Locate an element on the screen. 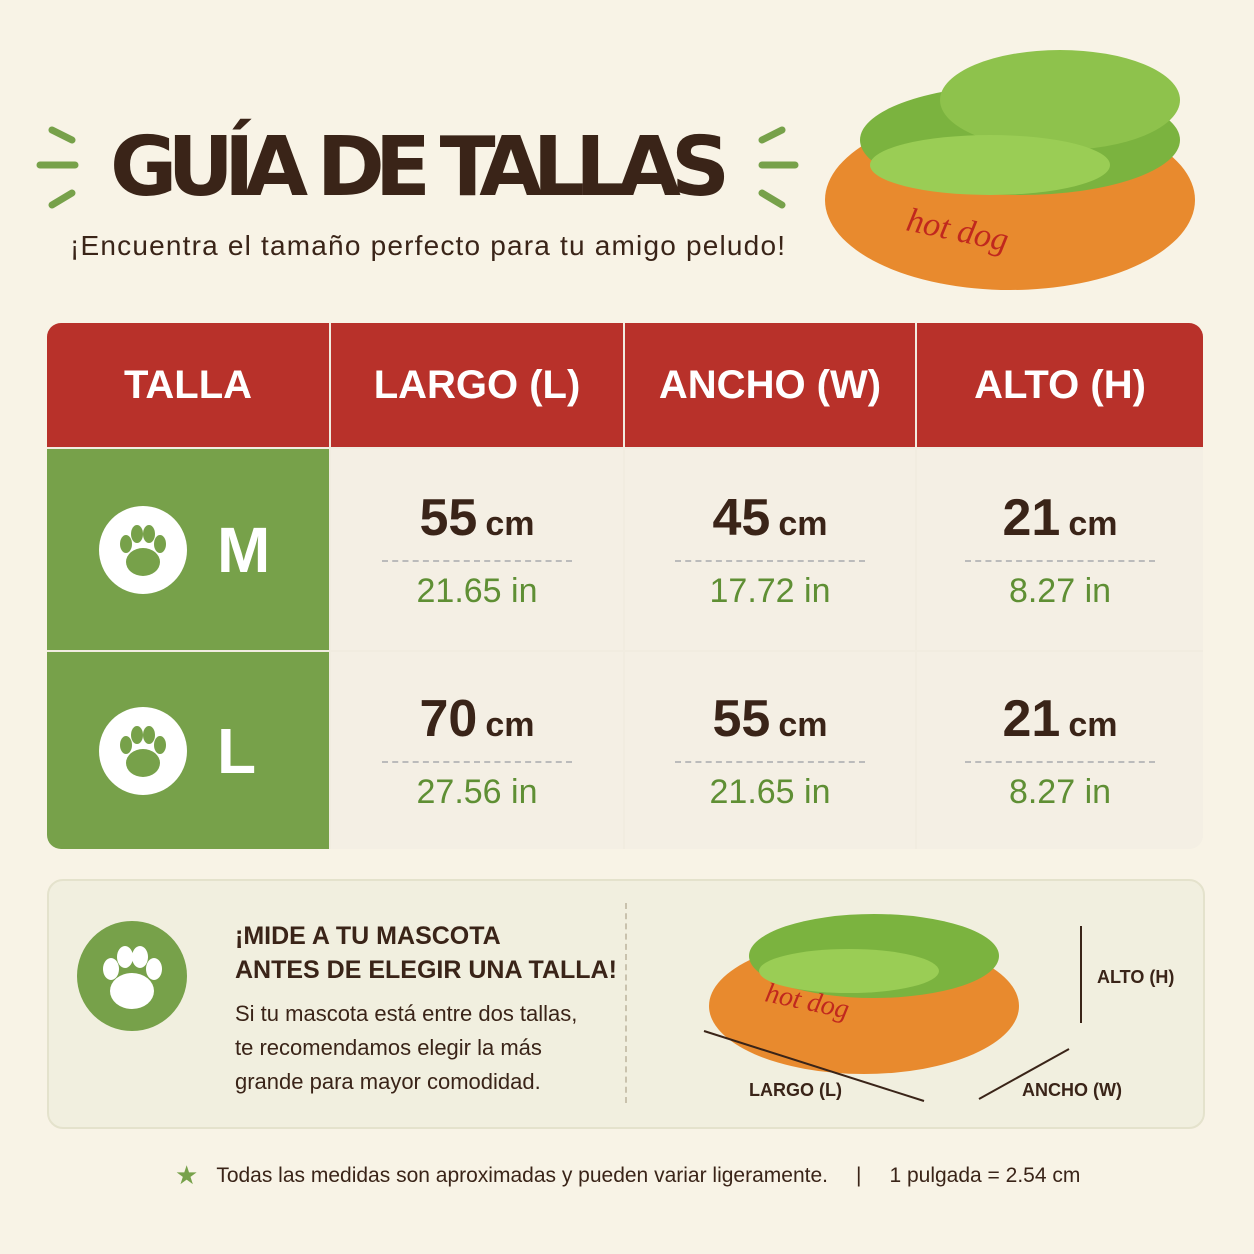 The image size is (1254, 1254). bed-diagram: hot dog ALTO (H) LARGO (L) ANCHO (W) is located at coordinates (938, 1008).